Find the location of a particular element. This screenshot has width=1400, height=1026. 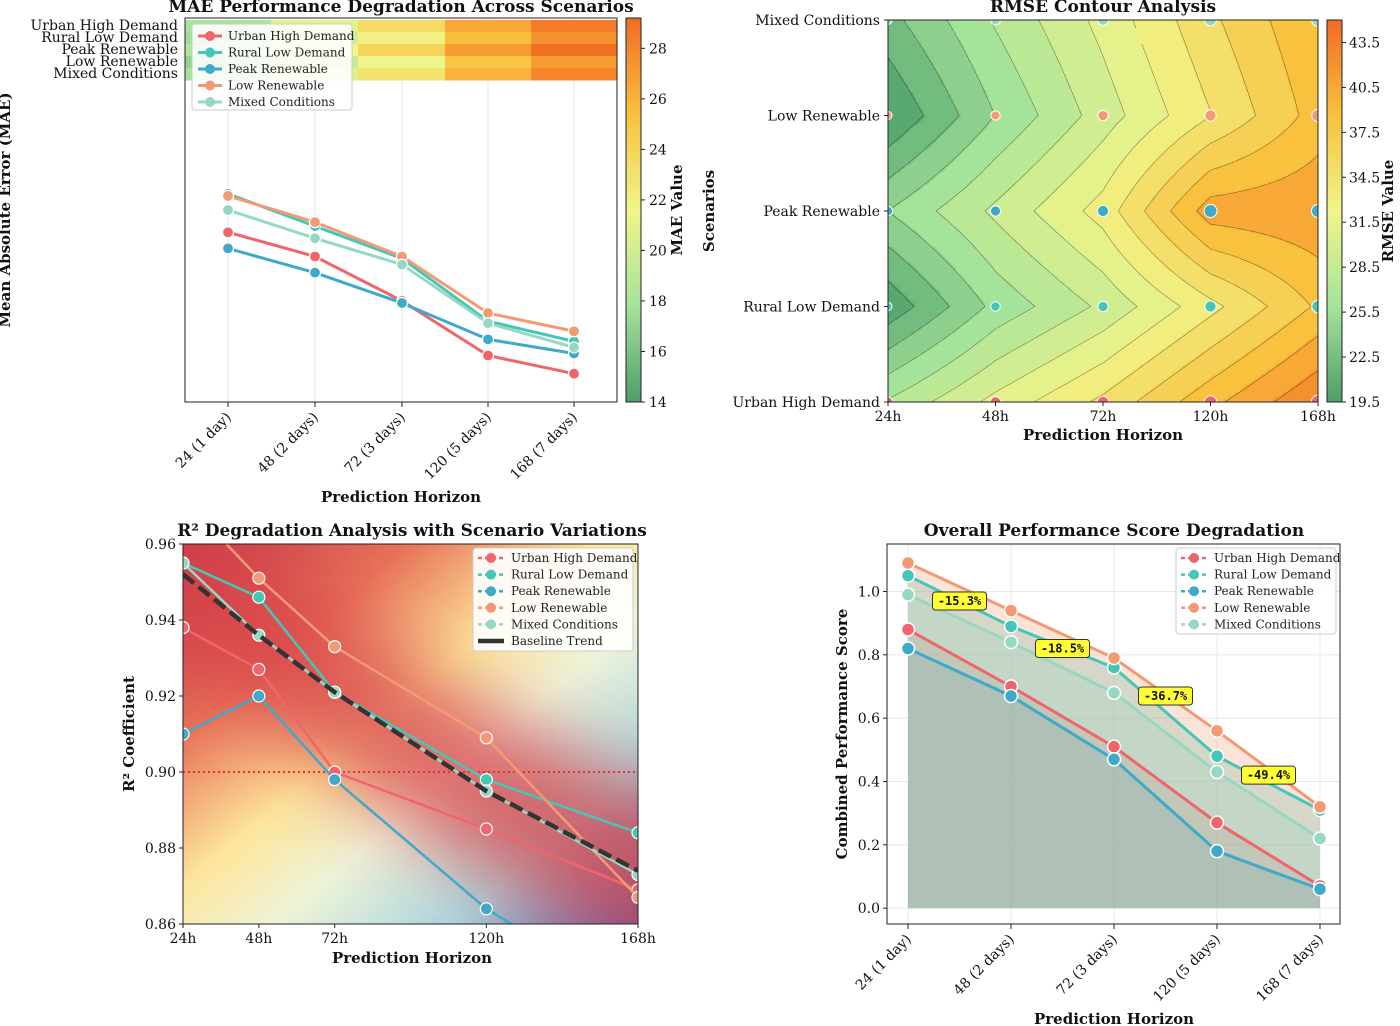

score-y-ticklabel: 0.2 is located at coordinates (869, 846).